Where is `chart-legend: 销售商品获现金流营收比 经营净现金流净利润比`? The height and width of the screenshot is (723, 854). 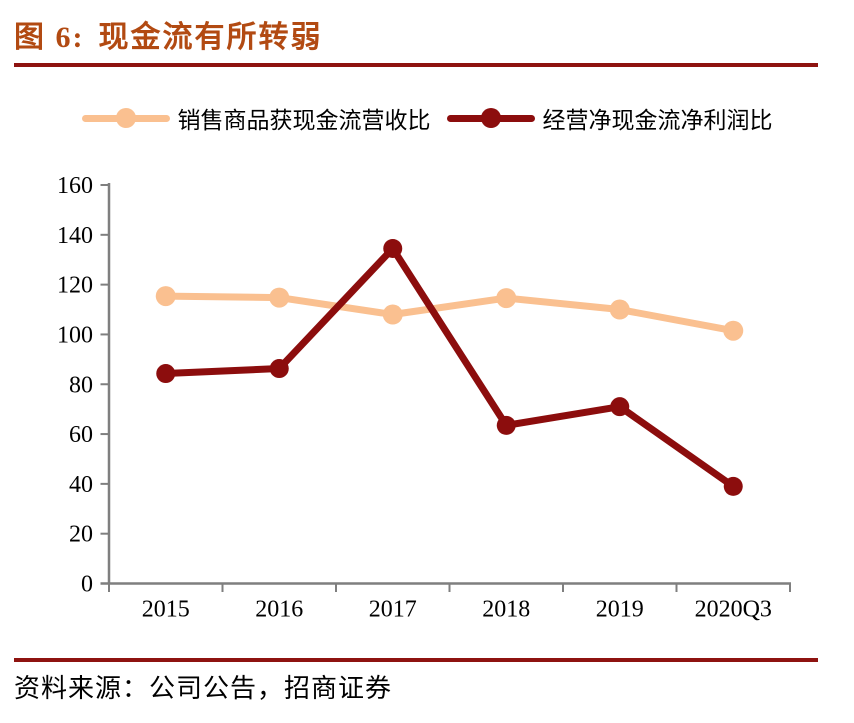
chart-legend: 销售商品获现金流营收比 经营净现金流净利润比 is located at coordinates (427, 118).